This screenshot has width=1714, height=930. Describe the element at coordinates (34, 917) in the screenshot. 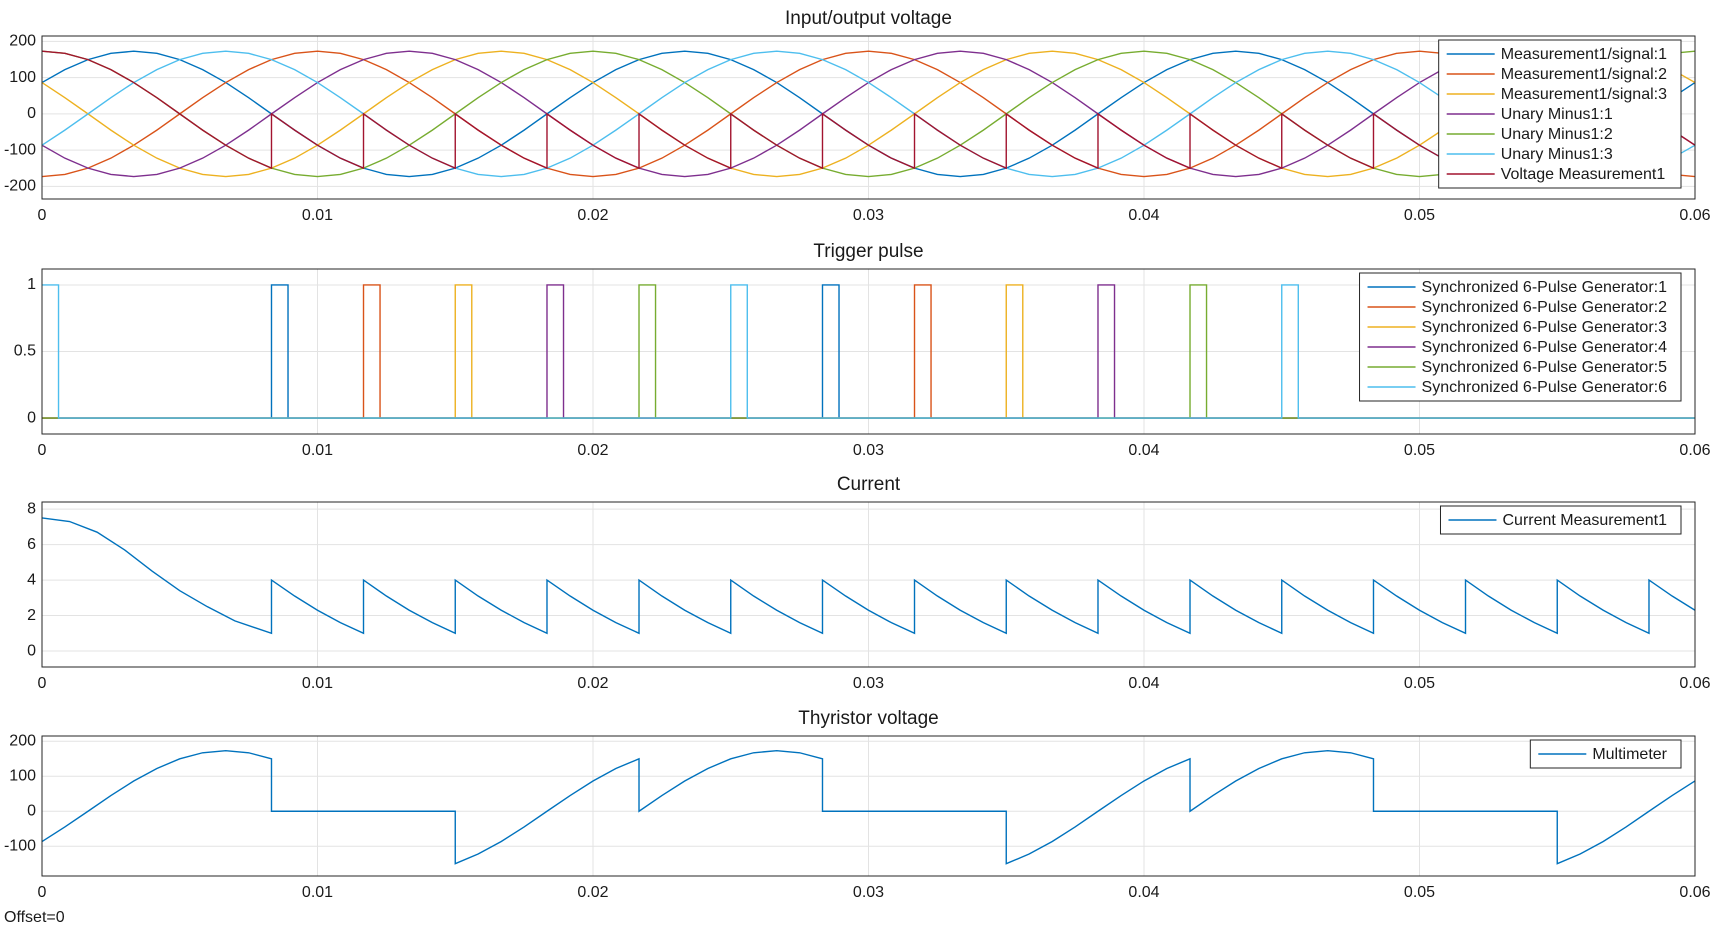

I see `offset-label: Offset=0` at that location.